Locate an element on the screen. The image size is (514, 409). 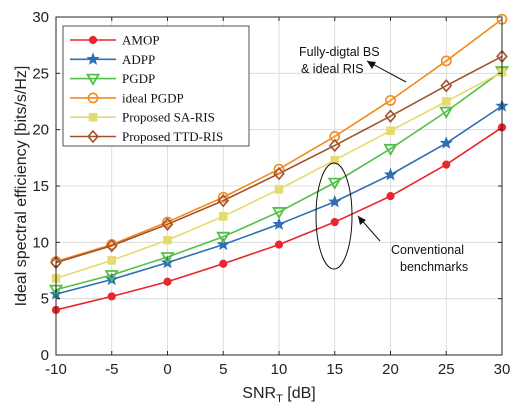
annotation-conventional-line2: benchmarks is located at coordinates (434, 267).